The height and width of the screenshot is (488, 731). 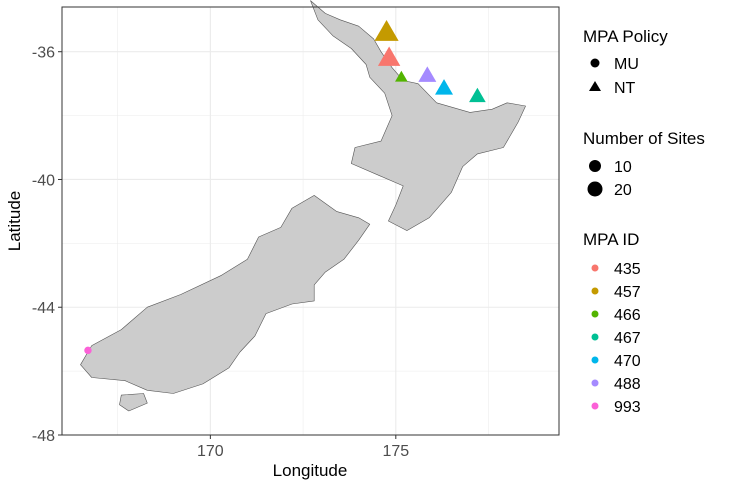 I want to click on y-tick-label: -44, so click(x=43, y=308).